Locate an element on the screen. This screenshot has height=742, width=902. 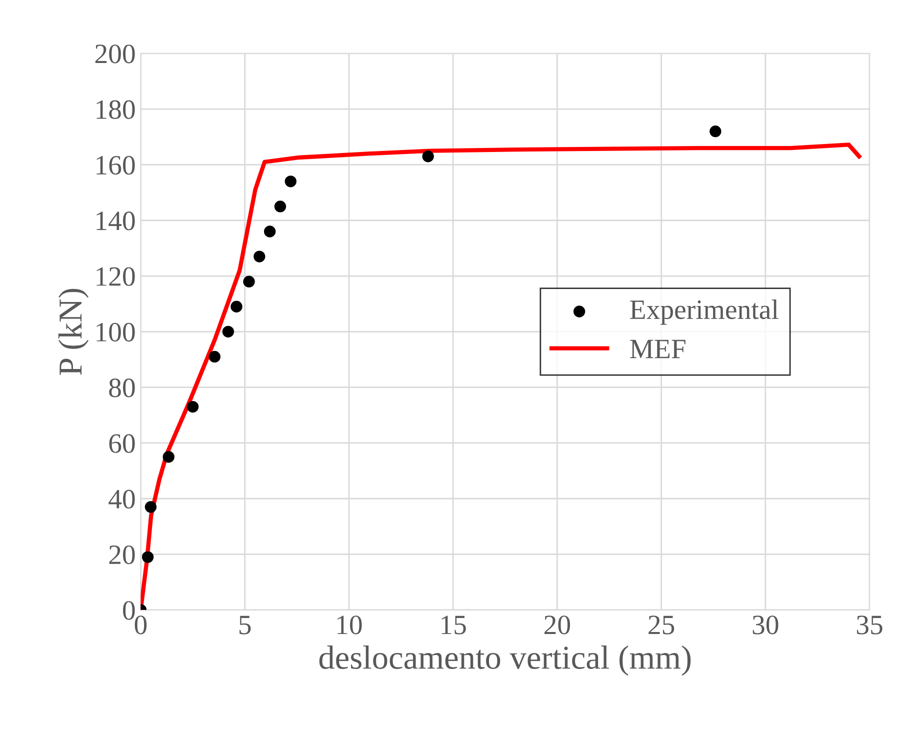
y-tick-label: 120 is located at coordinates (115, 276).